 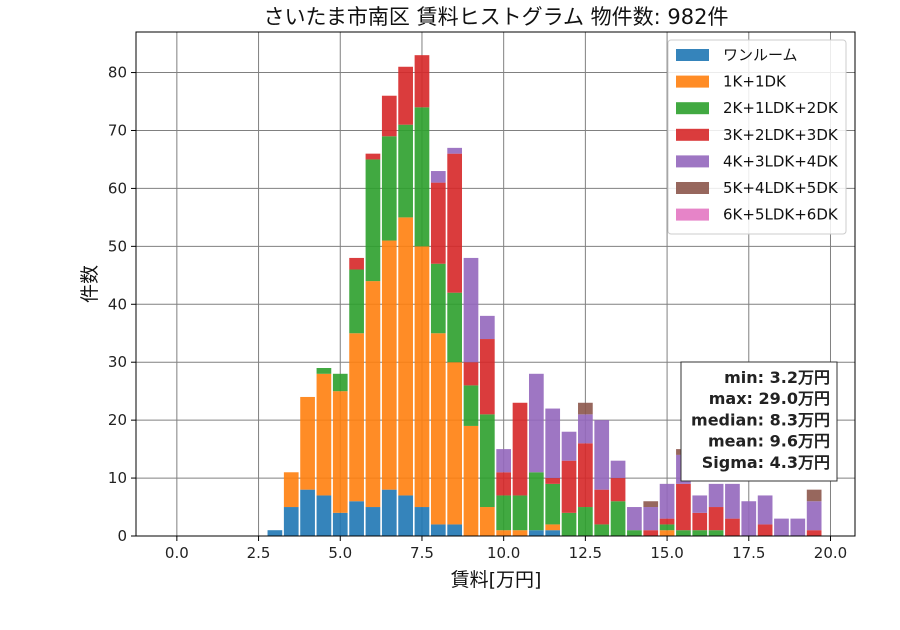 What do you see at coordinates (781, 108) in the screenshot?
I see `legend-label: 2K+1LDK+2DK` at bounding box center [781, 108].